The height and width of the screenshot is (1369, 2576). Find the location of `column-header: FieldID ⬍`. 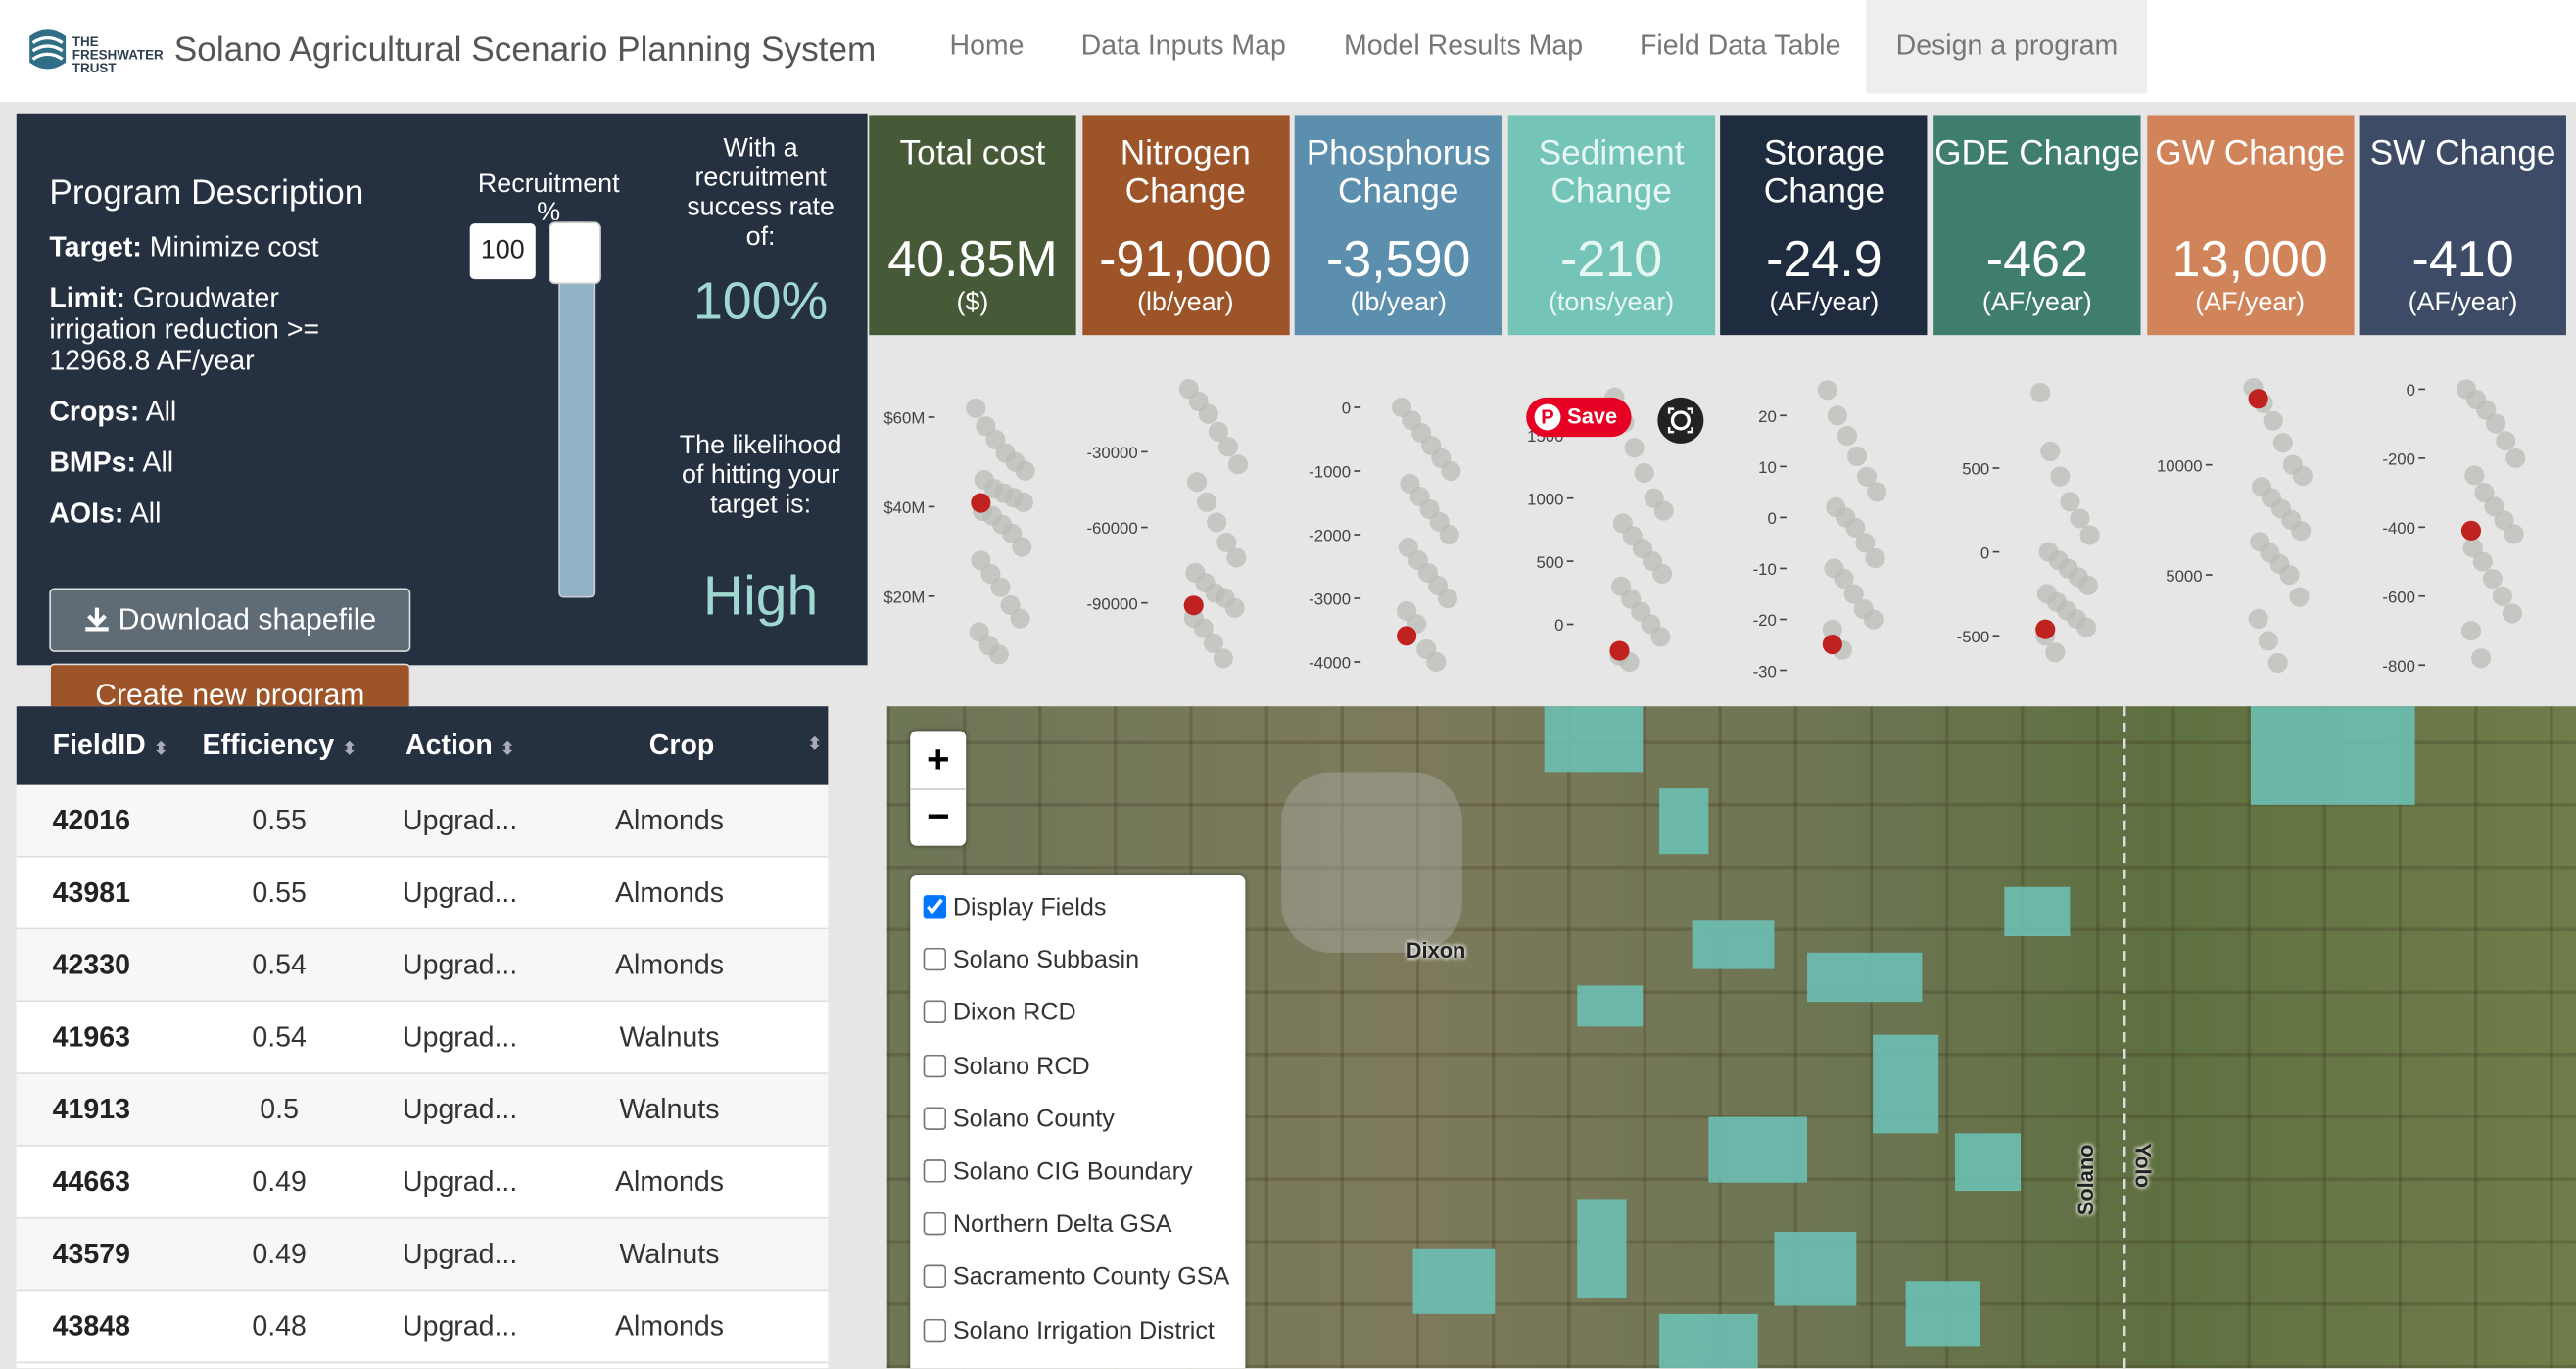

column-header: FieldID ⬍ is located at coordinates (127, 745).